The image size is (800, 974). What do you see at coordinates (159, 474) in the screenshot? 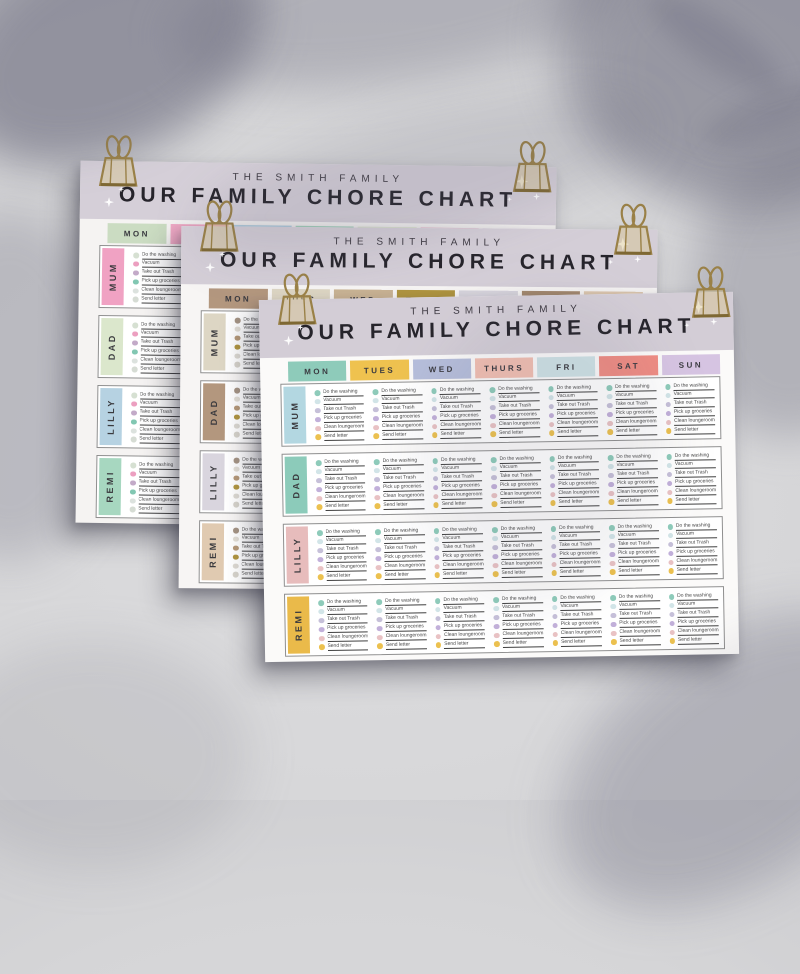
I see `chore-label: Vacuum` at bounding box center [159, 474].